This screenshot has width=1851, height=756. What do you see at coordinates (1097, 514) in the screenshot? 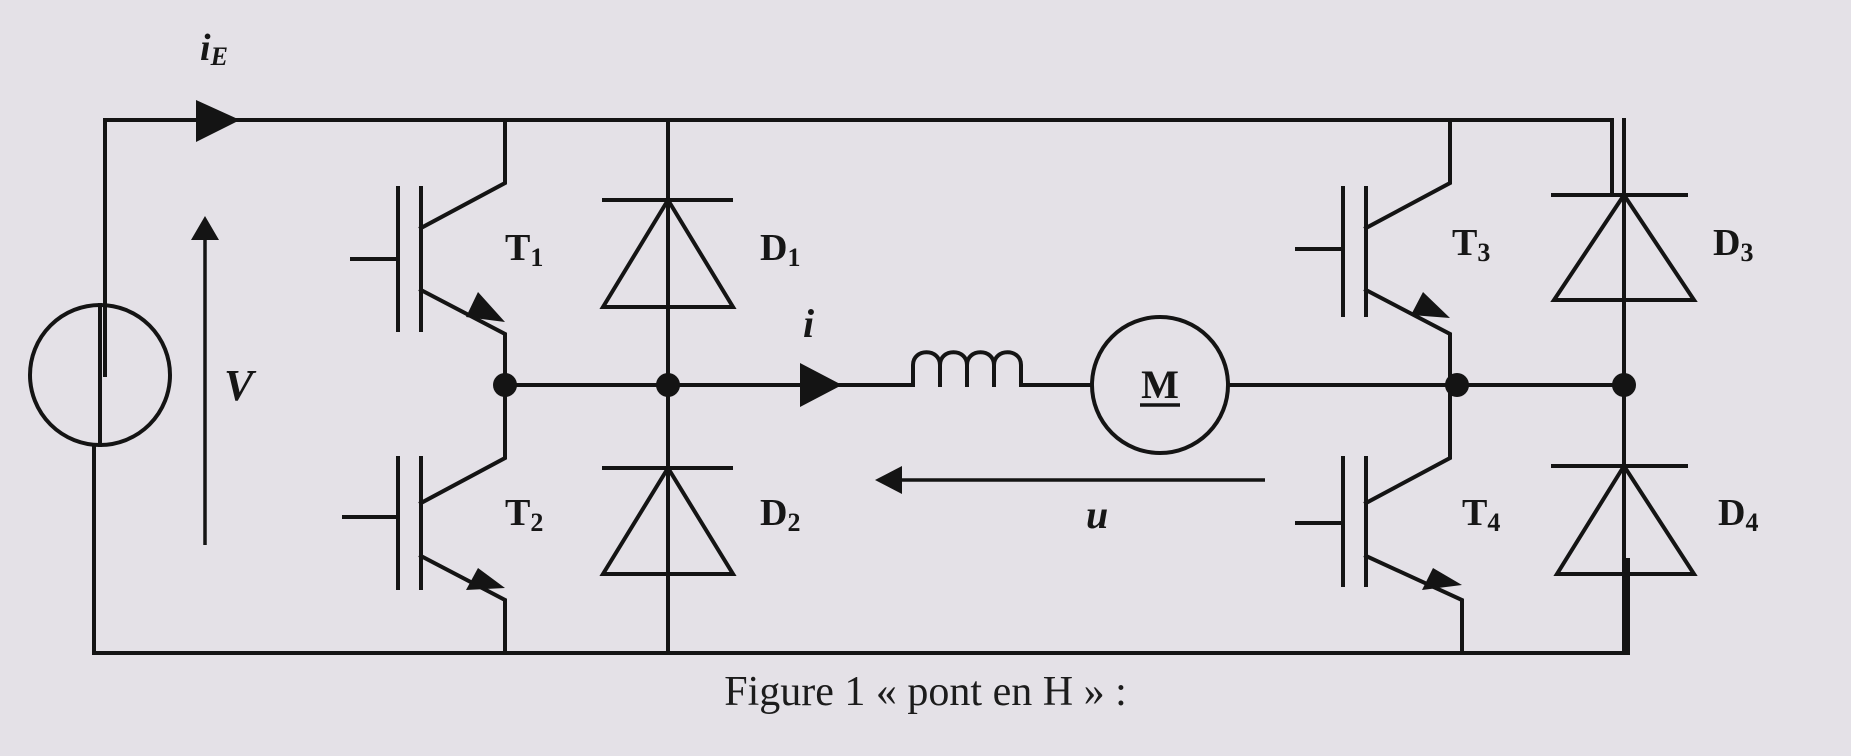
I see `load-voltage-label: u` at bounding box center [1097, 514].